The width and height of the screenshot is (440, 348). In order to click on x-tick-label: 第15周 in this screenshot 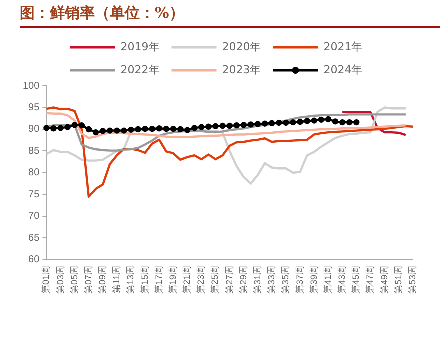, I will do `click(145, 280)`.